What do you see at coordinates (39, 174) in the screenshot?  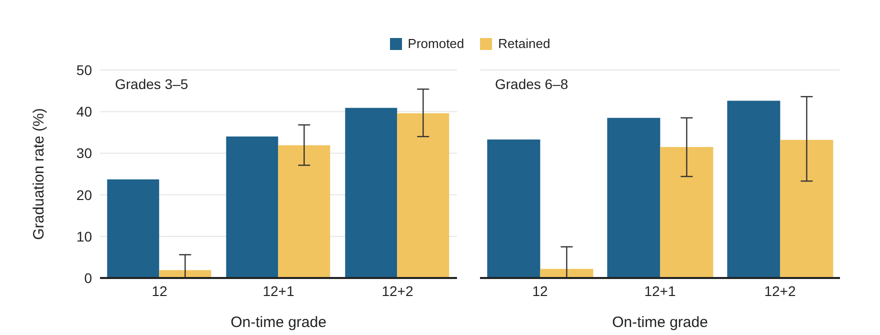 I see `y-axis-title: Graduation rate (%)` at bounding box center [39, 174].